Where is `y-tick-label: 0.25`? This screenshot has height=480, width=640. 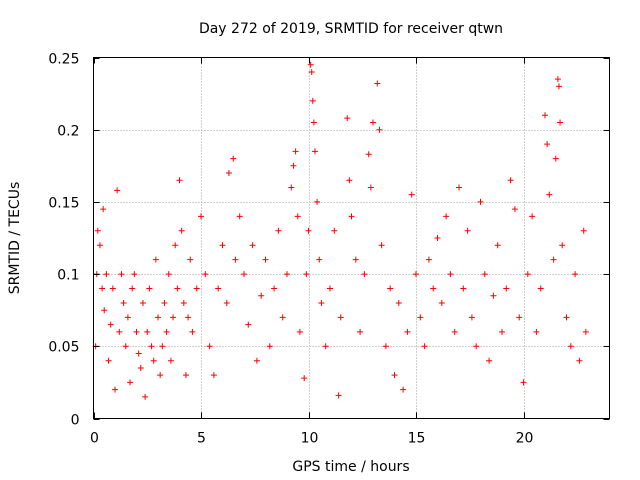 y-tick-label: 0.25 is located at coordinates (63, 60).